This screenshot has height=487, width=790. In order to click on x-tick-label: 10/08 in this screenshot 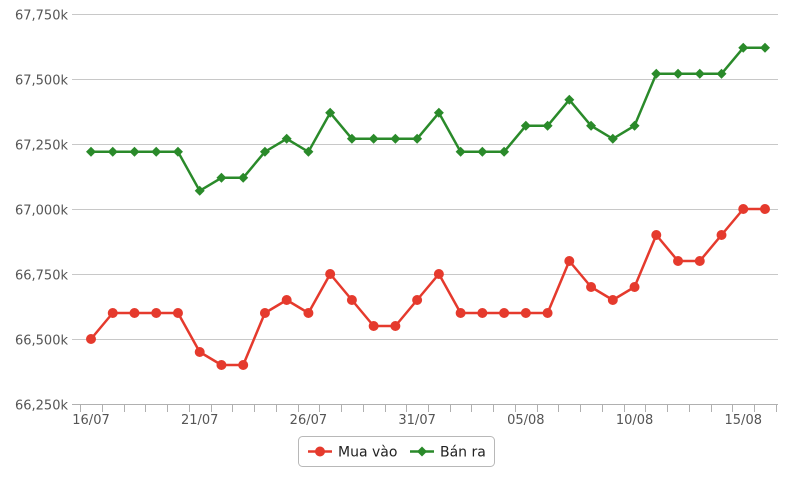, I will do `click(634, 420)`.